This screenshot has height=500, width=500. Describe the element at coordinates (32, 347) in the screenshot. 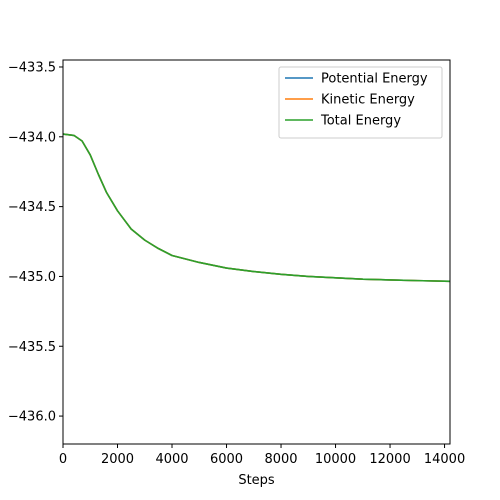

I see `y-tick-label: −435.5` at that location.